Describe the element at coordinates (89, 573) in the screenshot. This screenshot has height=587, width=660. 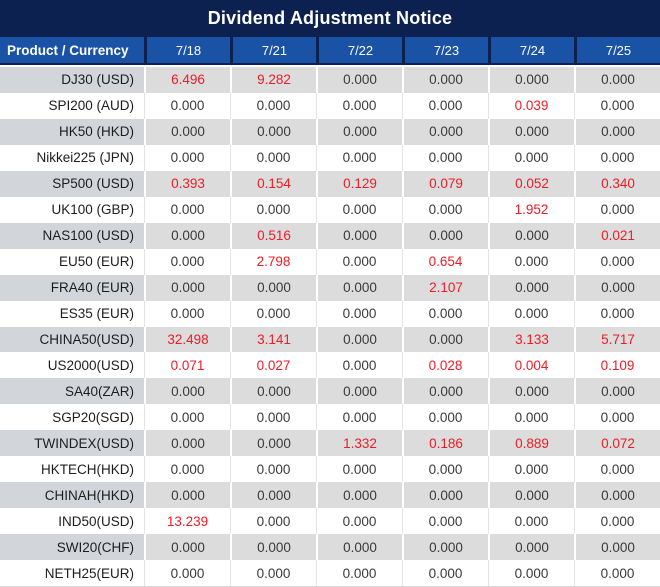
I see `product-cell: NETH25(EUR)` at that location.